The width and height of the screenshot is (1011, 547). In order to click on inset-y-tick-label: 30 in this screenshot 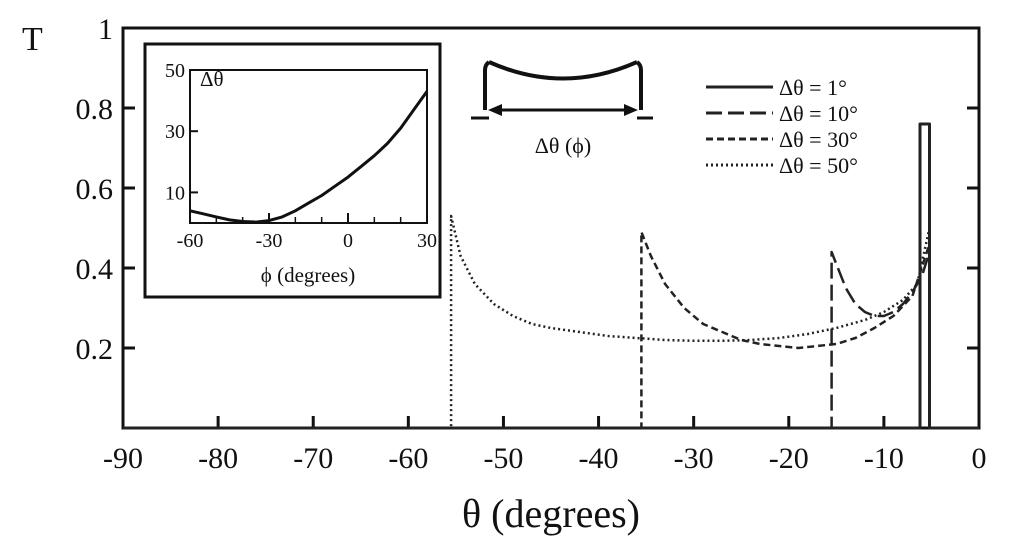, I will do `click(175, 132)`.